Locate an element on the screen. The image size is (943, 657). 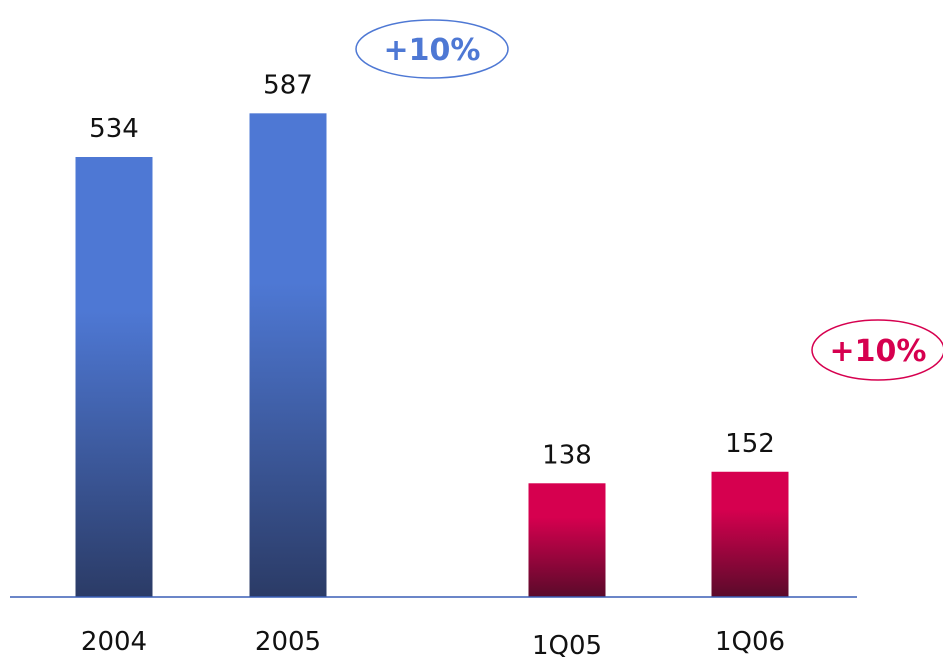
bar-2004 is located at coordinates (114, 377).